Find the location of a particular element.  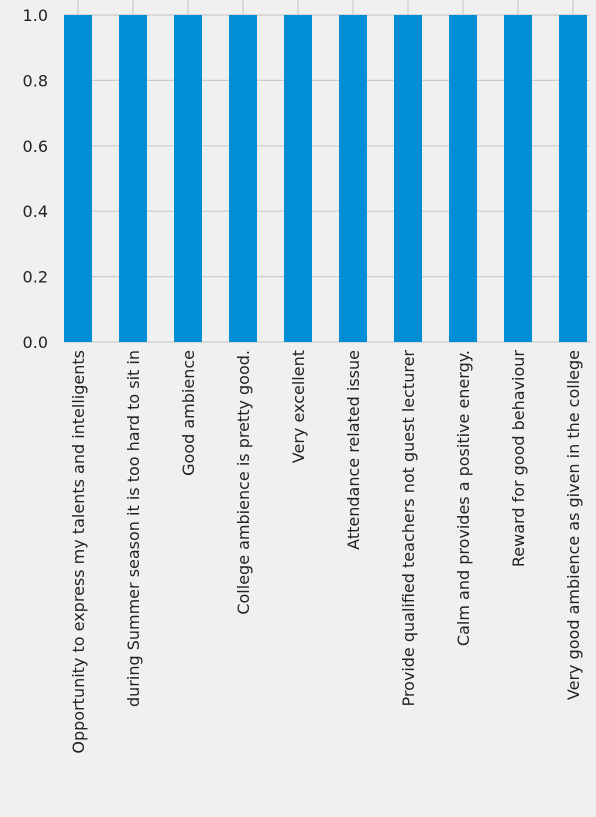

y-tick-label: 0.4 is located at coordinates (35, 211).